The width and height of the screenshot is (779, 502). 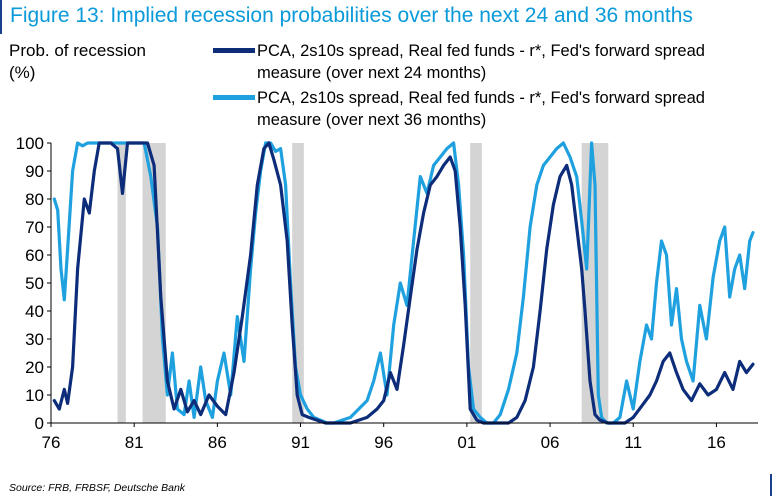 What do you see at coordinates (34, 199) in the screenshot?
I see `y-tick-label: 80` at bounding box center [34, 199].